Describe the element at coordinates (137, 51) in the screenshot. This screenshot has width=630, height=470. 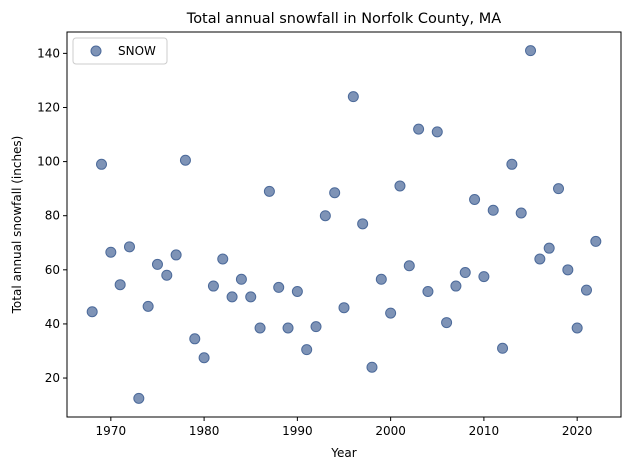
I see `legend-label-snow: SNOW` at that location.